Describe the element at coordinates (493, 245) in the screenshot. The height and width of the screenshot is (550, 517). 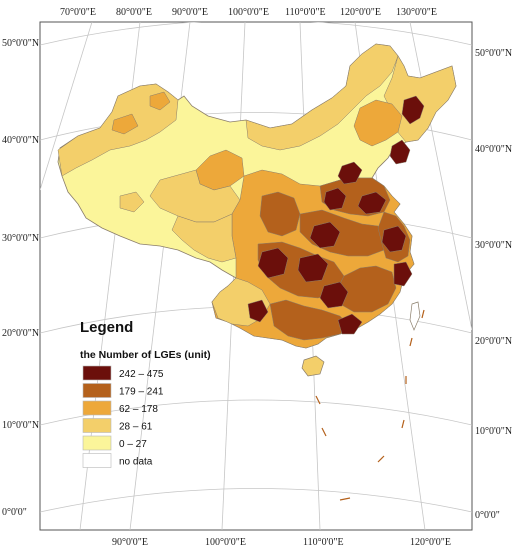
I see `right-tick-30n: 30°0'0"N` at that location.